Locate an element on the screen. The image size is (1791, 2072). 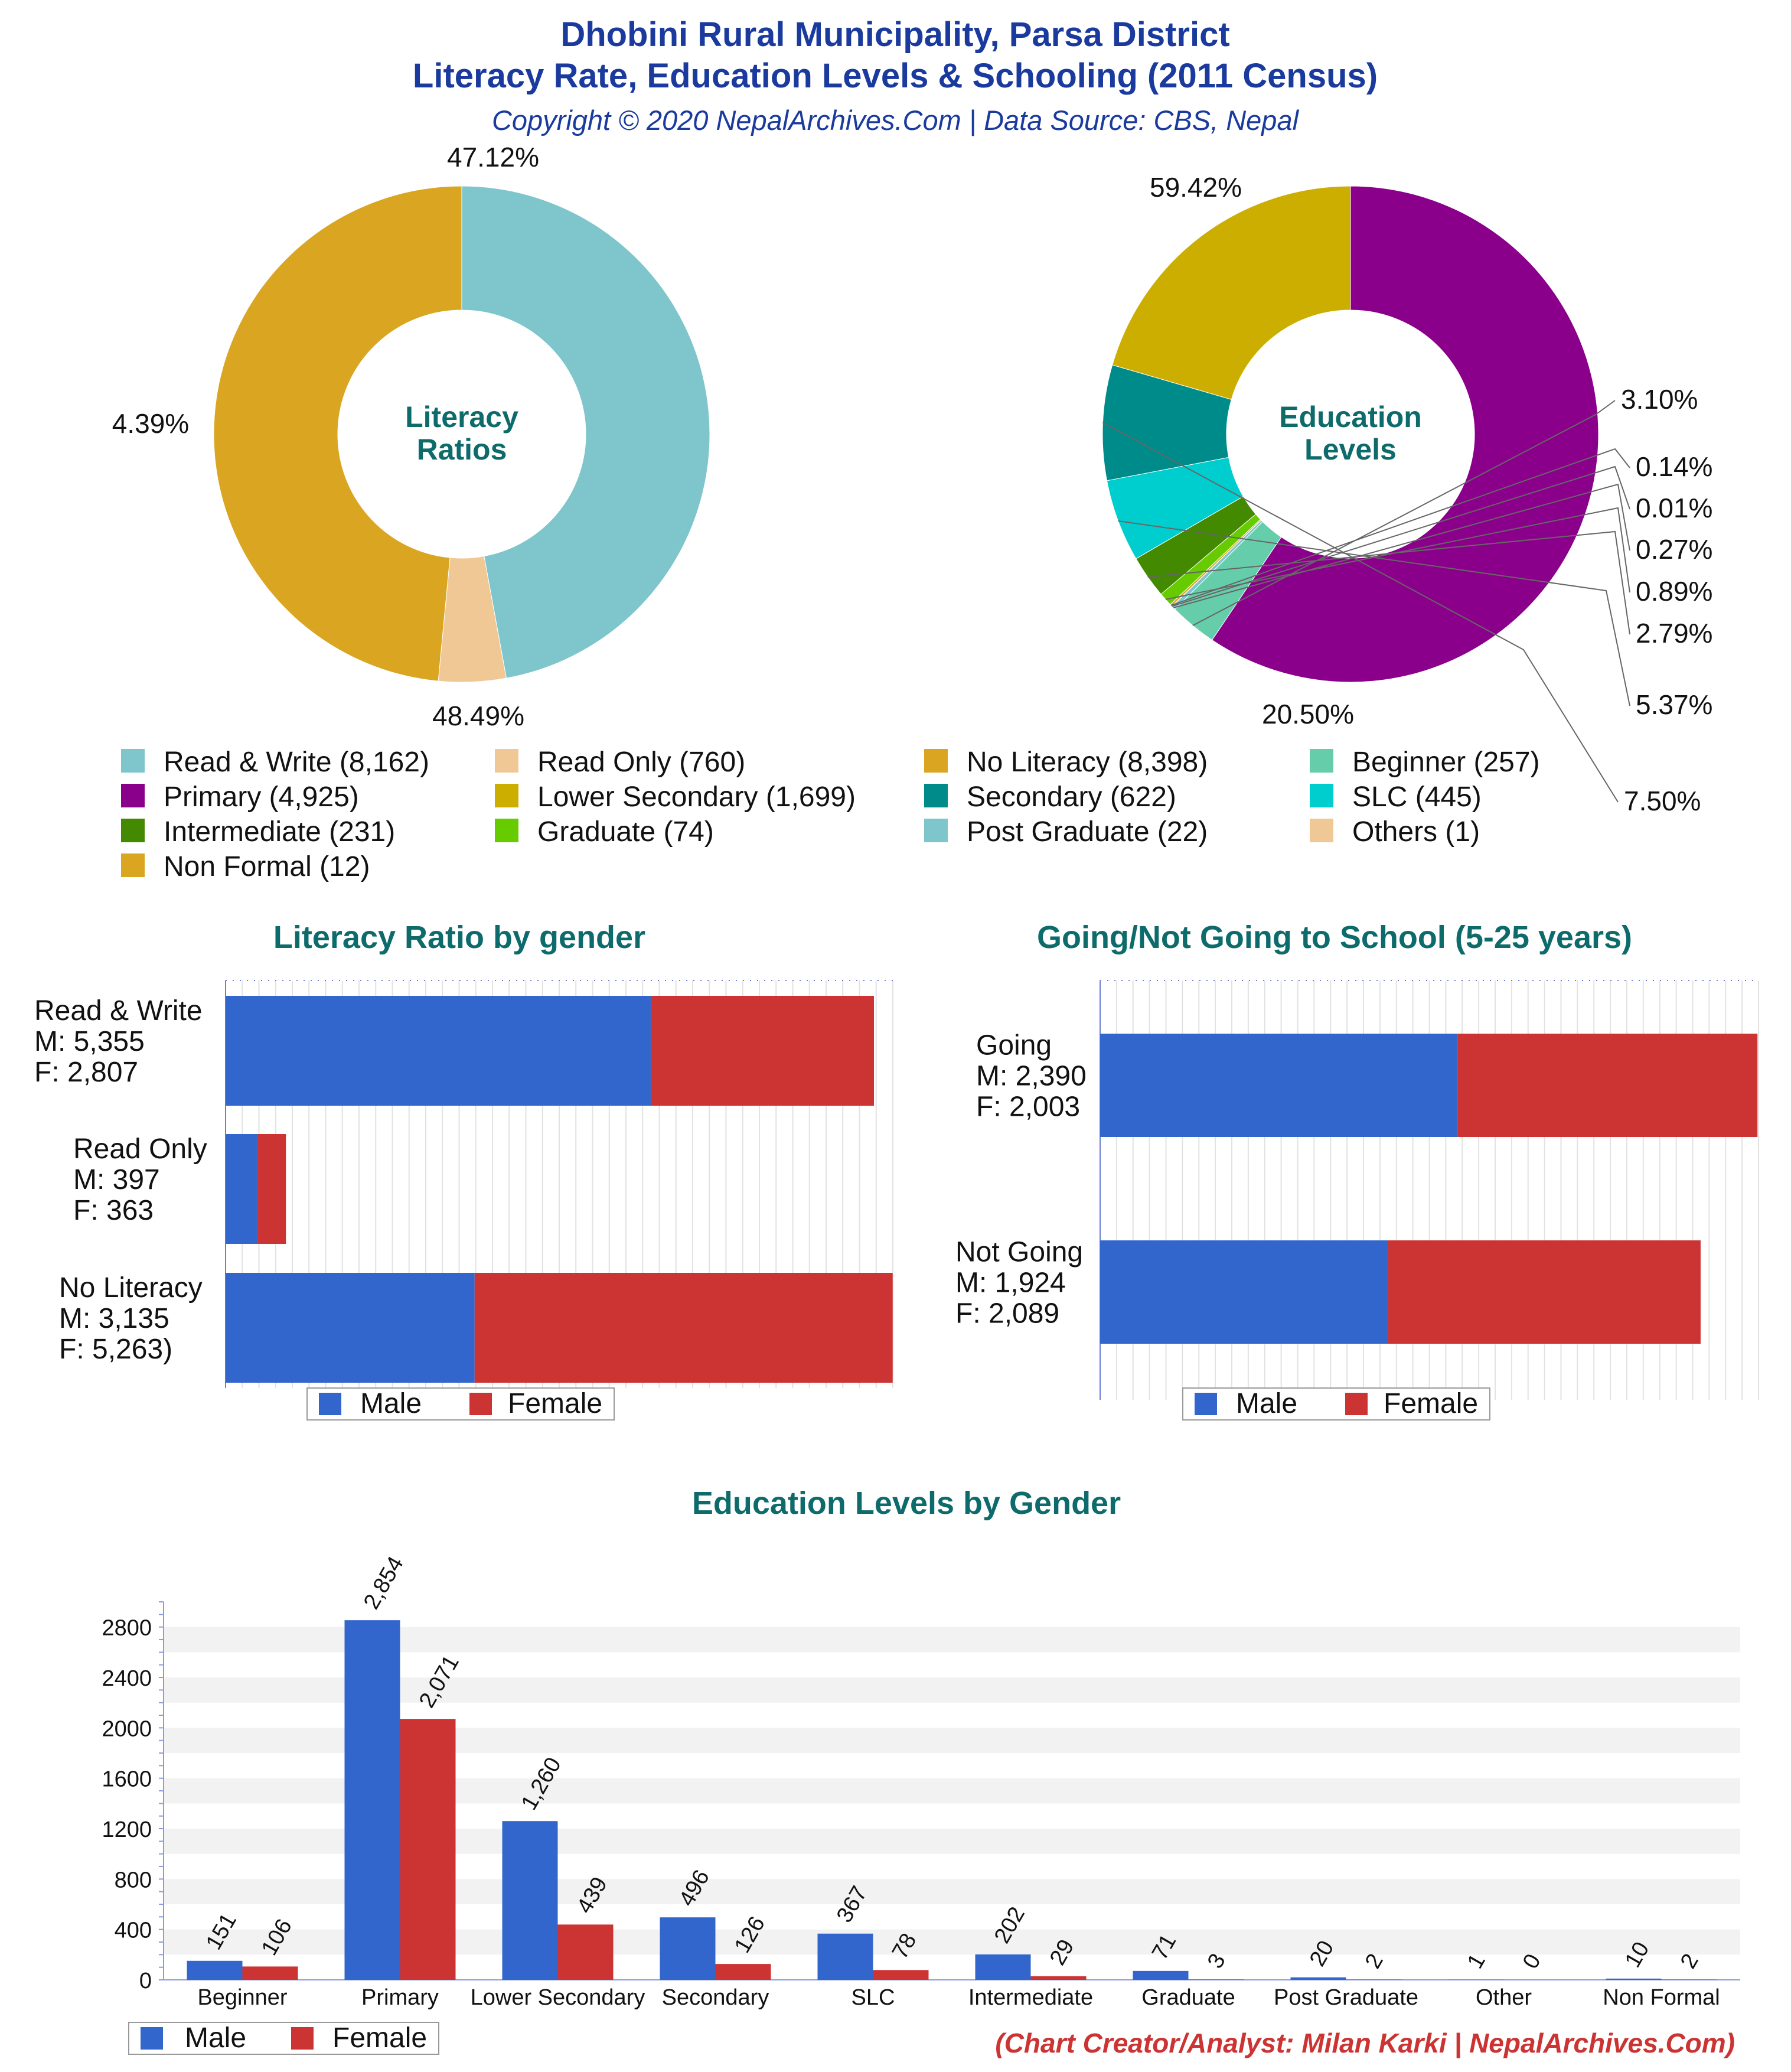
bar-female-intermediate is located at coordinates (1058, 1978).